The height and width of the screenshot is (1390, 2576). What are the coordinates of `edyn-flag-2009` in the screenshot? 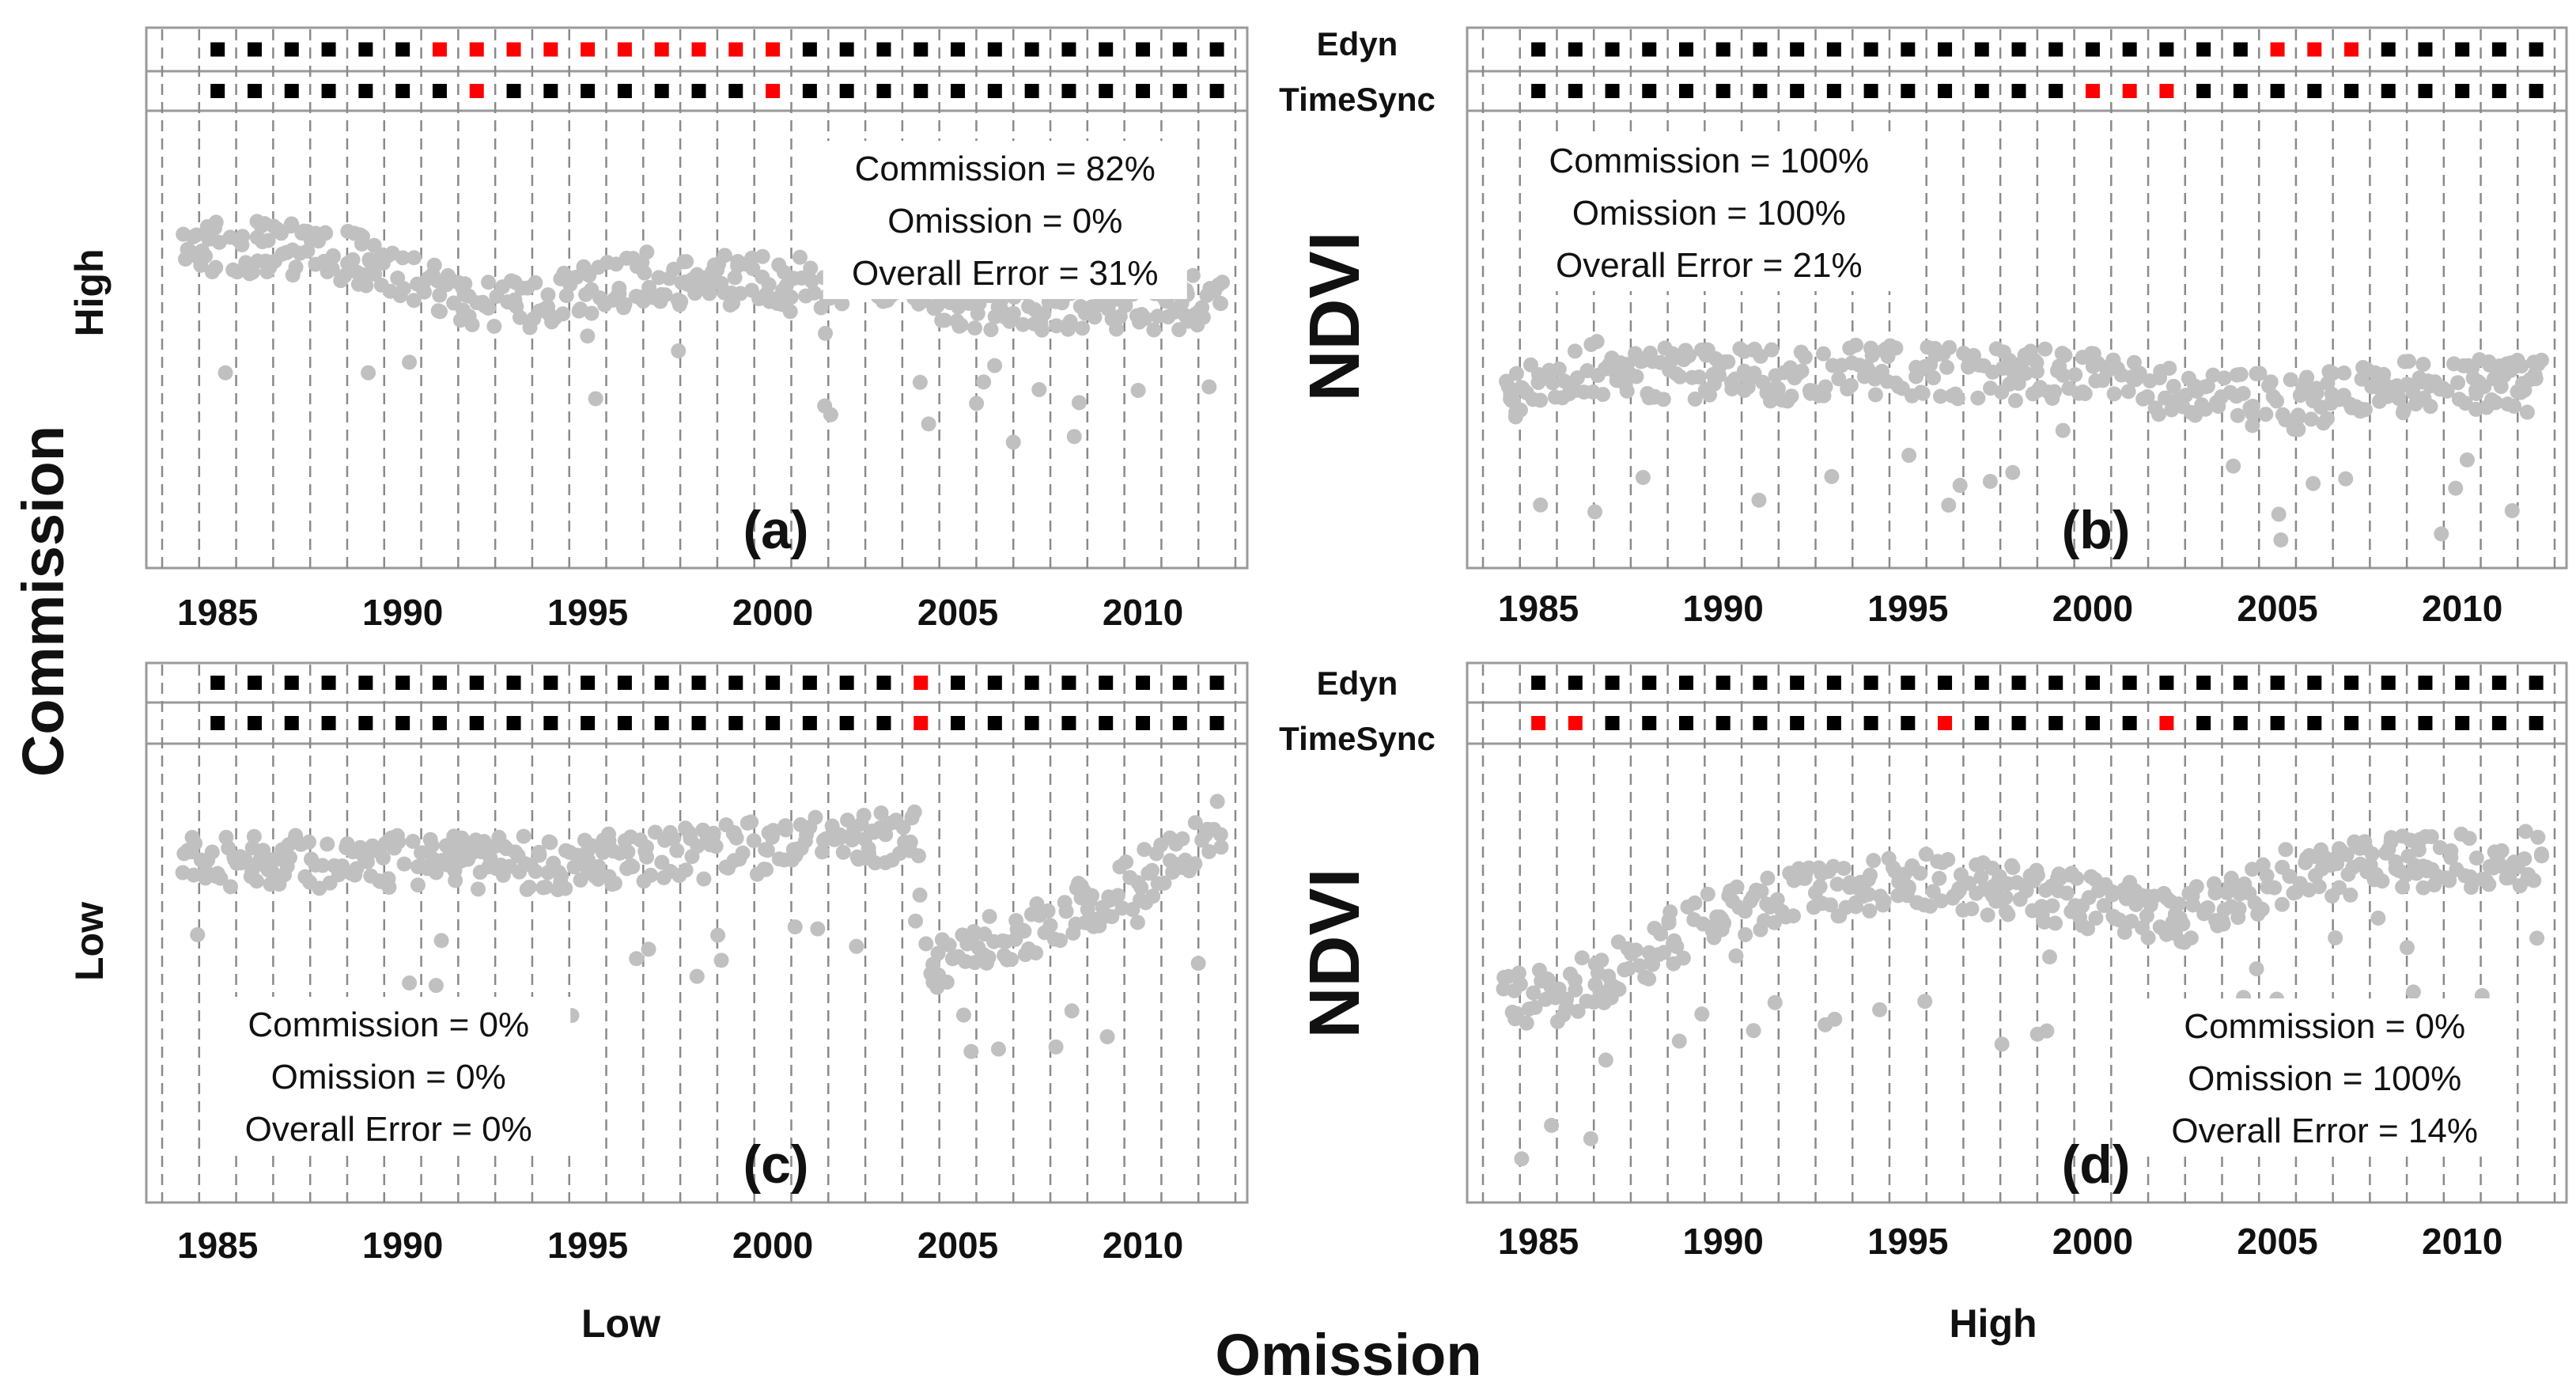 It's located at (1107, 49).